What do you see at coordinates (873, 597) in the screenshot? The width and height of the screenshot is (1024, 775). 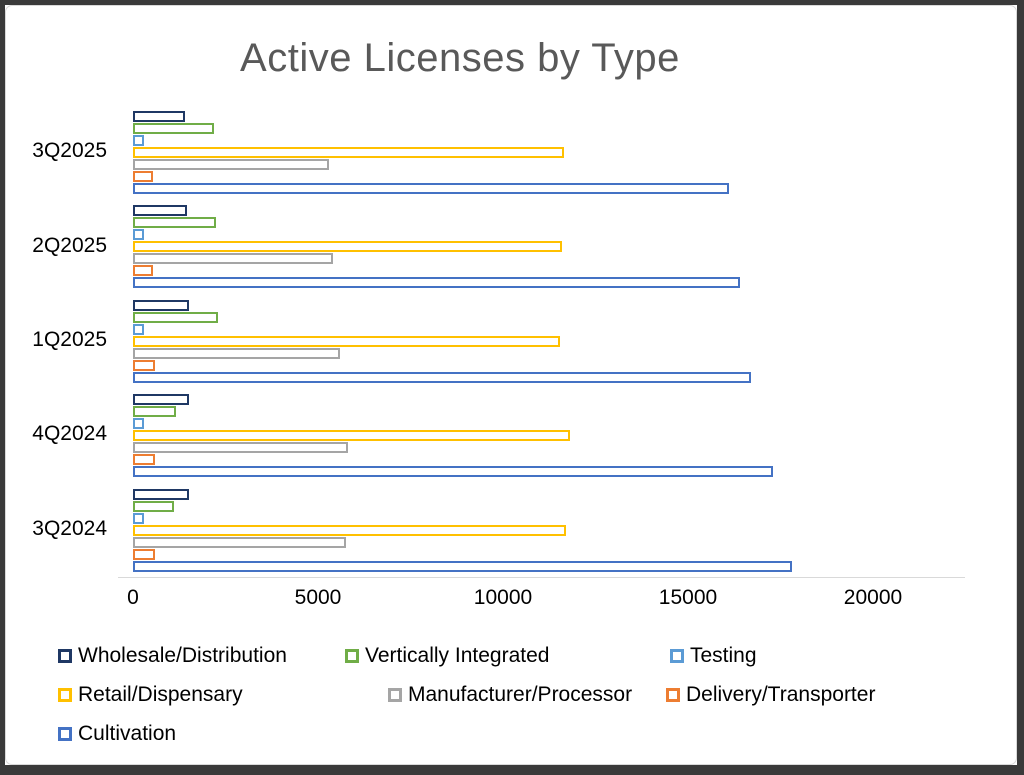 I see `x-axis-tick-label: 20000` at bounding box center [873, 597].